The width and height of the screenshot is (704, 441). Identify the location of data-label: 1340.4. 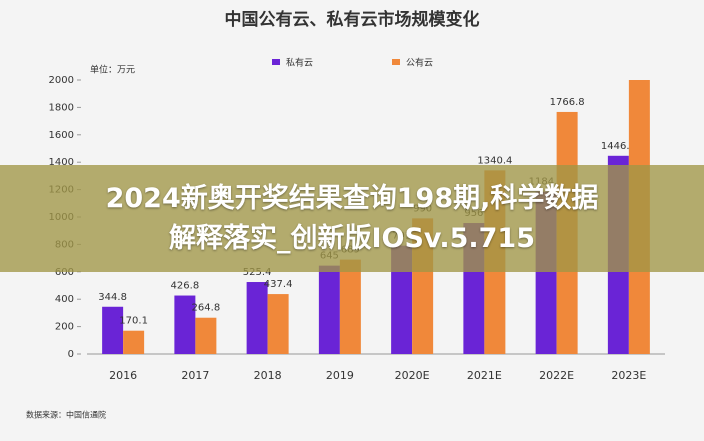
(494, 160).